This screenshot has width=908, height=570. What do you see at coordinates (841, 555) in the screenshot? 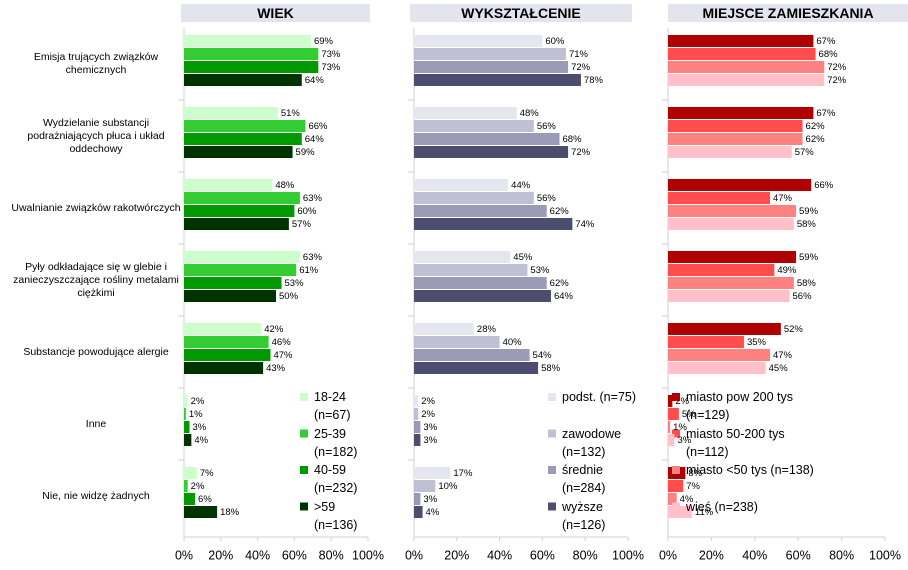
I see `x-tick-label: 80%` at bounding box center [841, 555].